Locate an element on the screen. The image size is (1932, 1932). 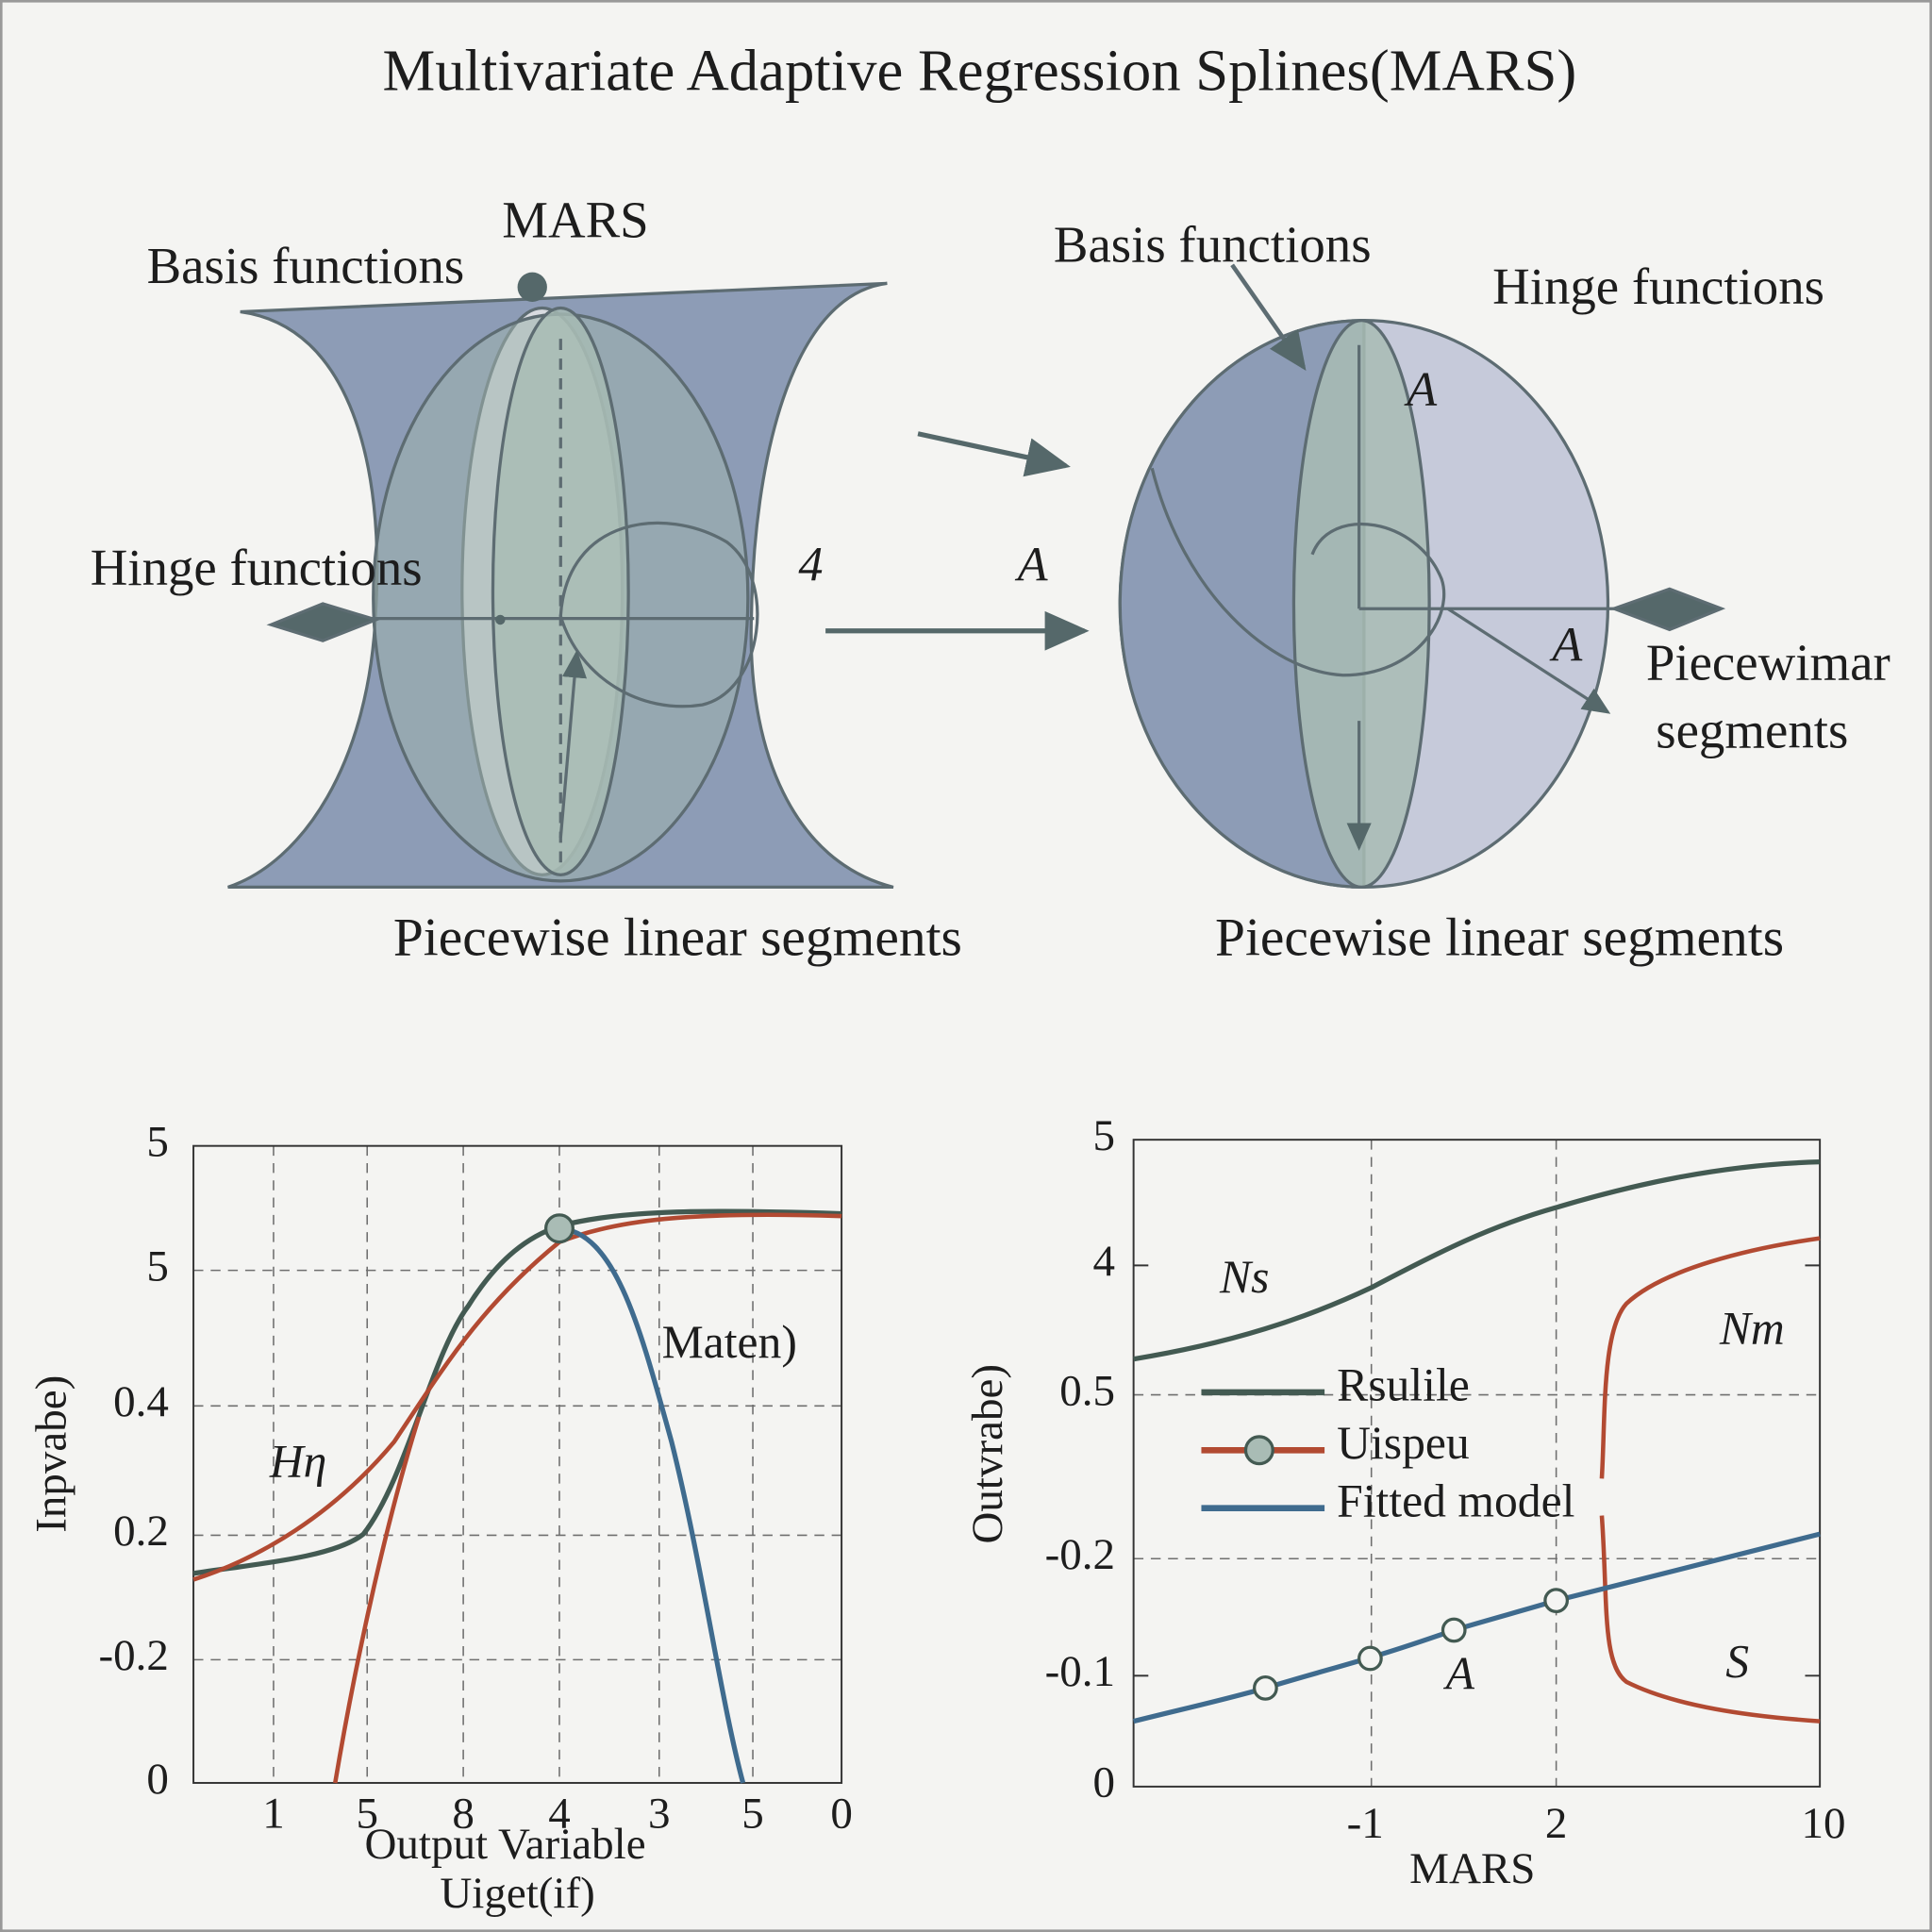
plot-left is located at coordinates (517, 1464).